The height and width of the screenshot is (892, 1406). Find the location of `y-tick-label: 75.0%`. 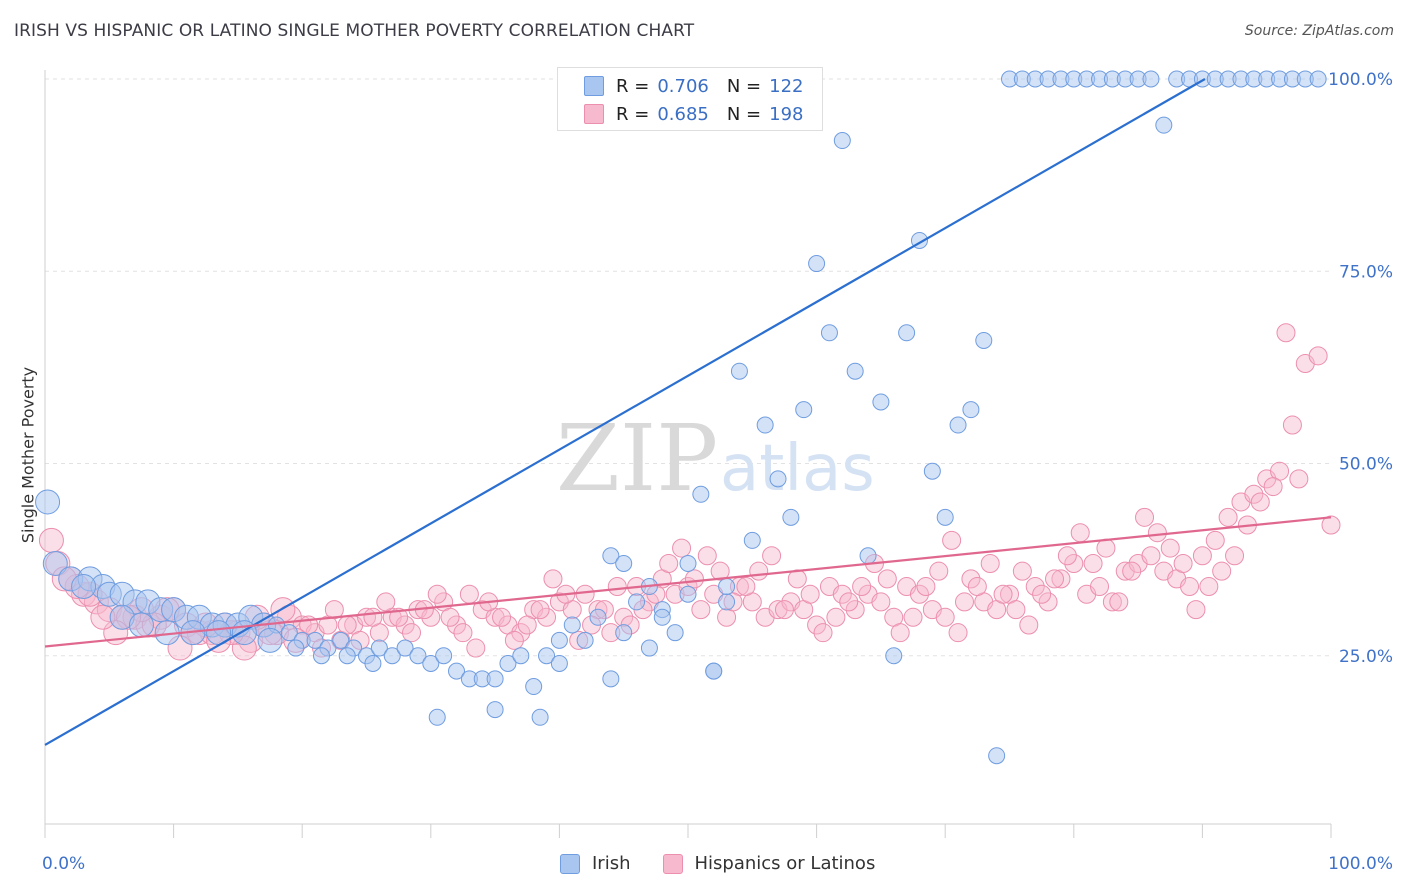

y-tick-label: 75.0% is located at coordinates (1366, 272).